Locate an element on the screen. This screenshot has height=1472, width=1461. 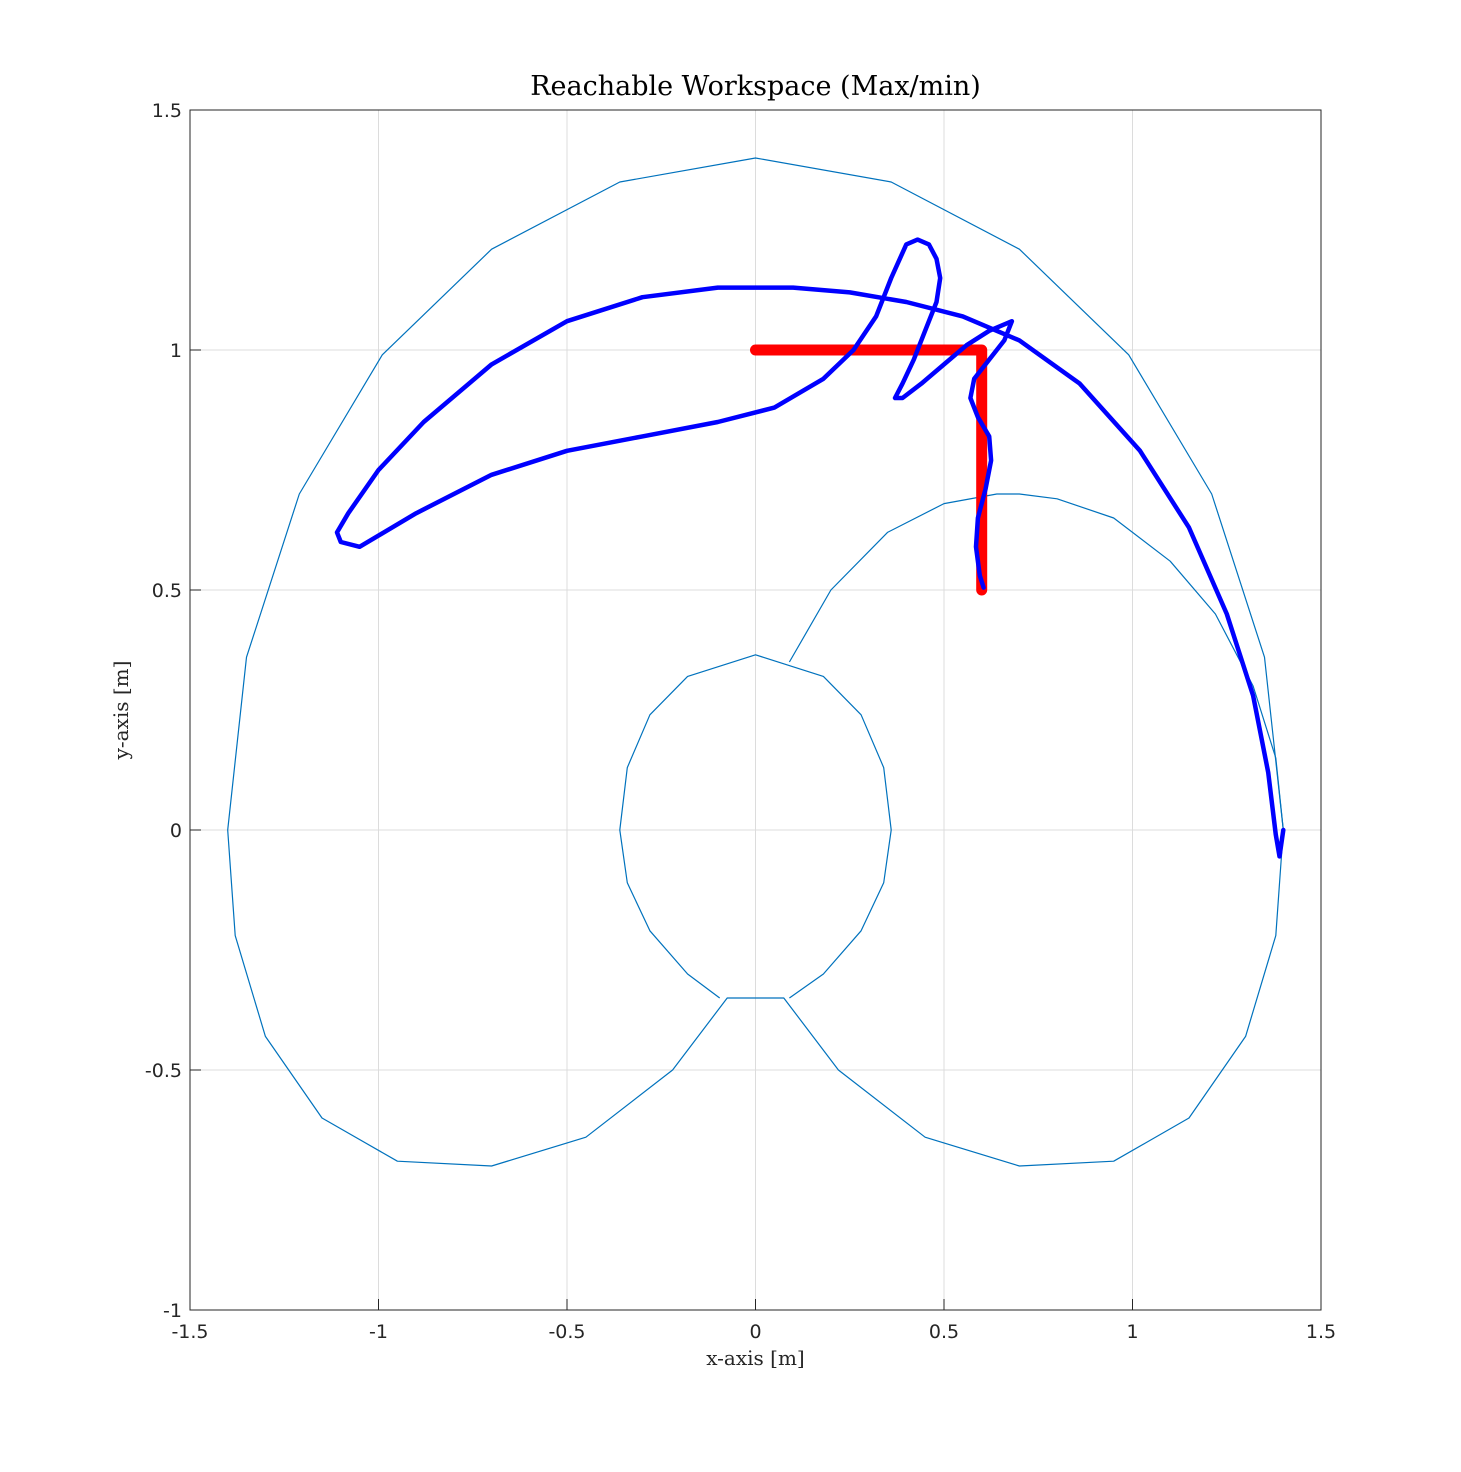
x-tick-label-3: 0 is located at coordinates (755, 1332).